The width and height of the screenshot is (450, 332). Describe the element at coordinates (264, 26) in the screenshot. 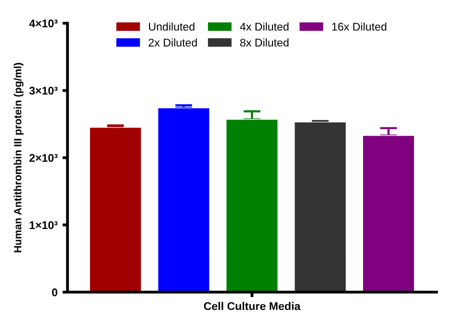

I see `legend-label: 4x Diluted` at that location.